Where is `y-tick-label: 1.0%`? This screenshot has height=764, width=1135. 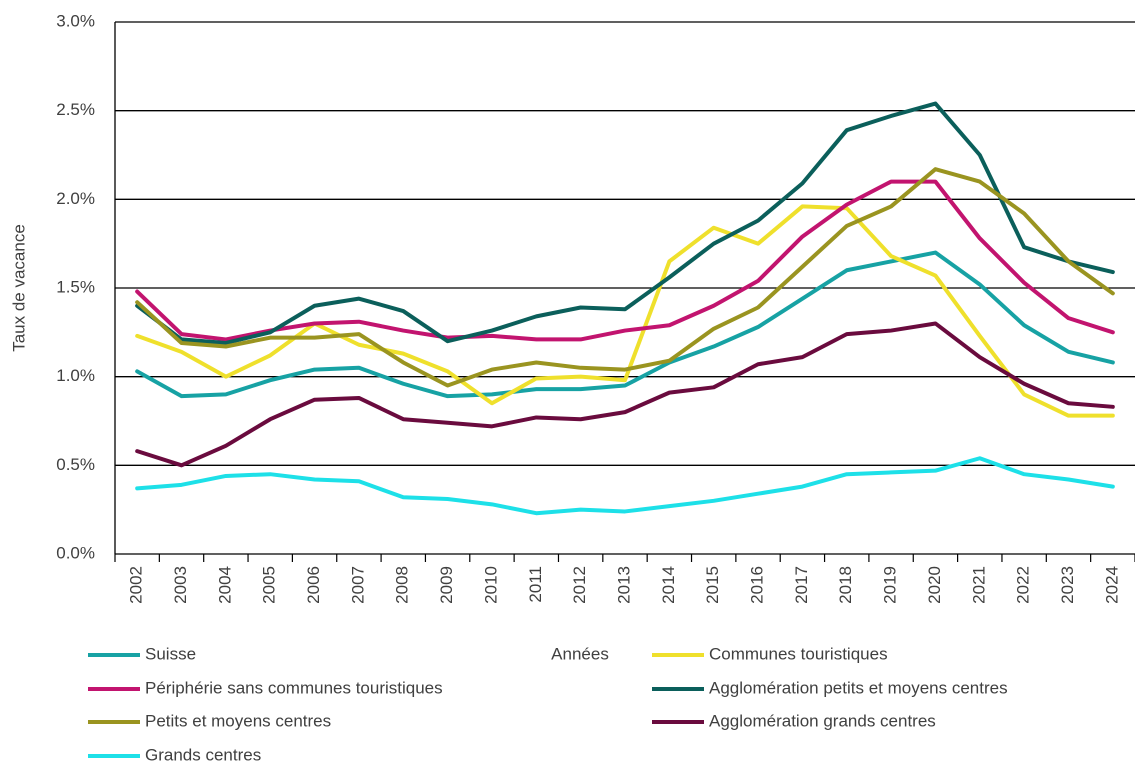 y-tick-label: 1.0% is located at coordinates (75, 375).